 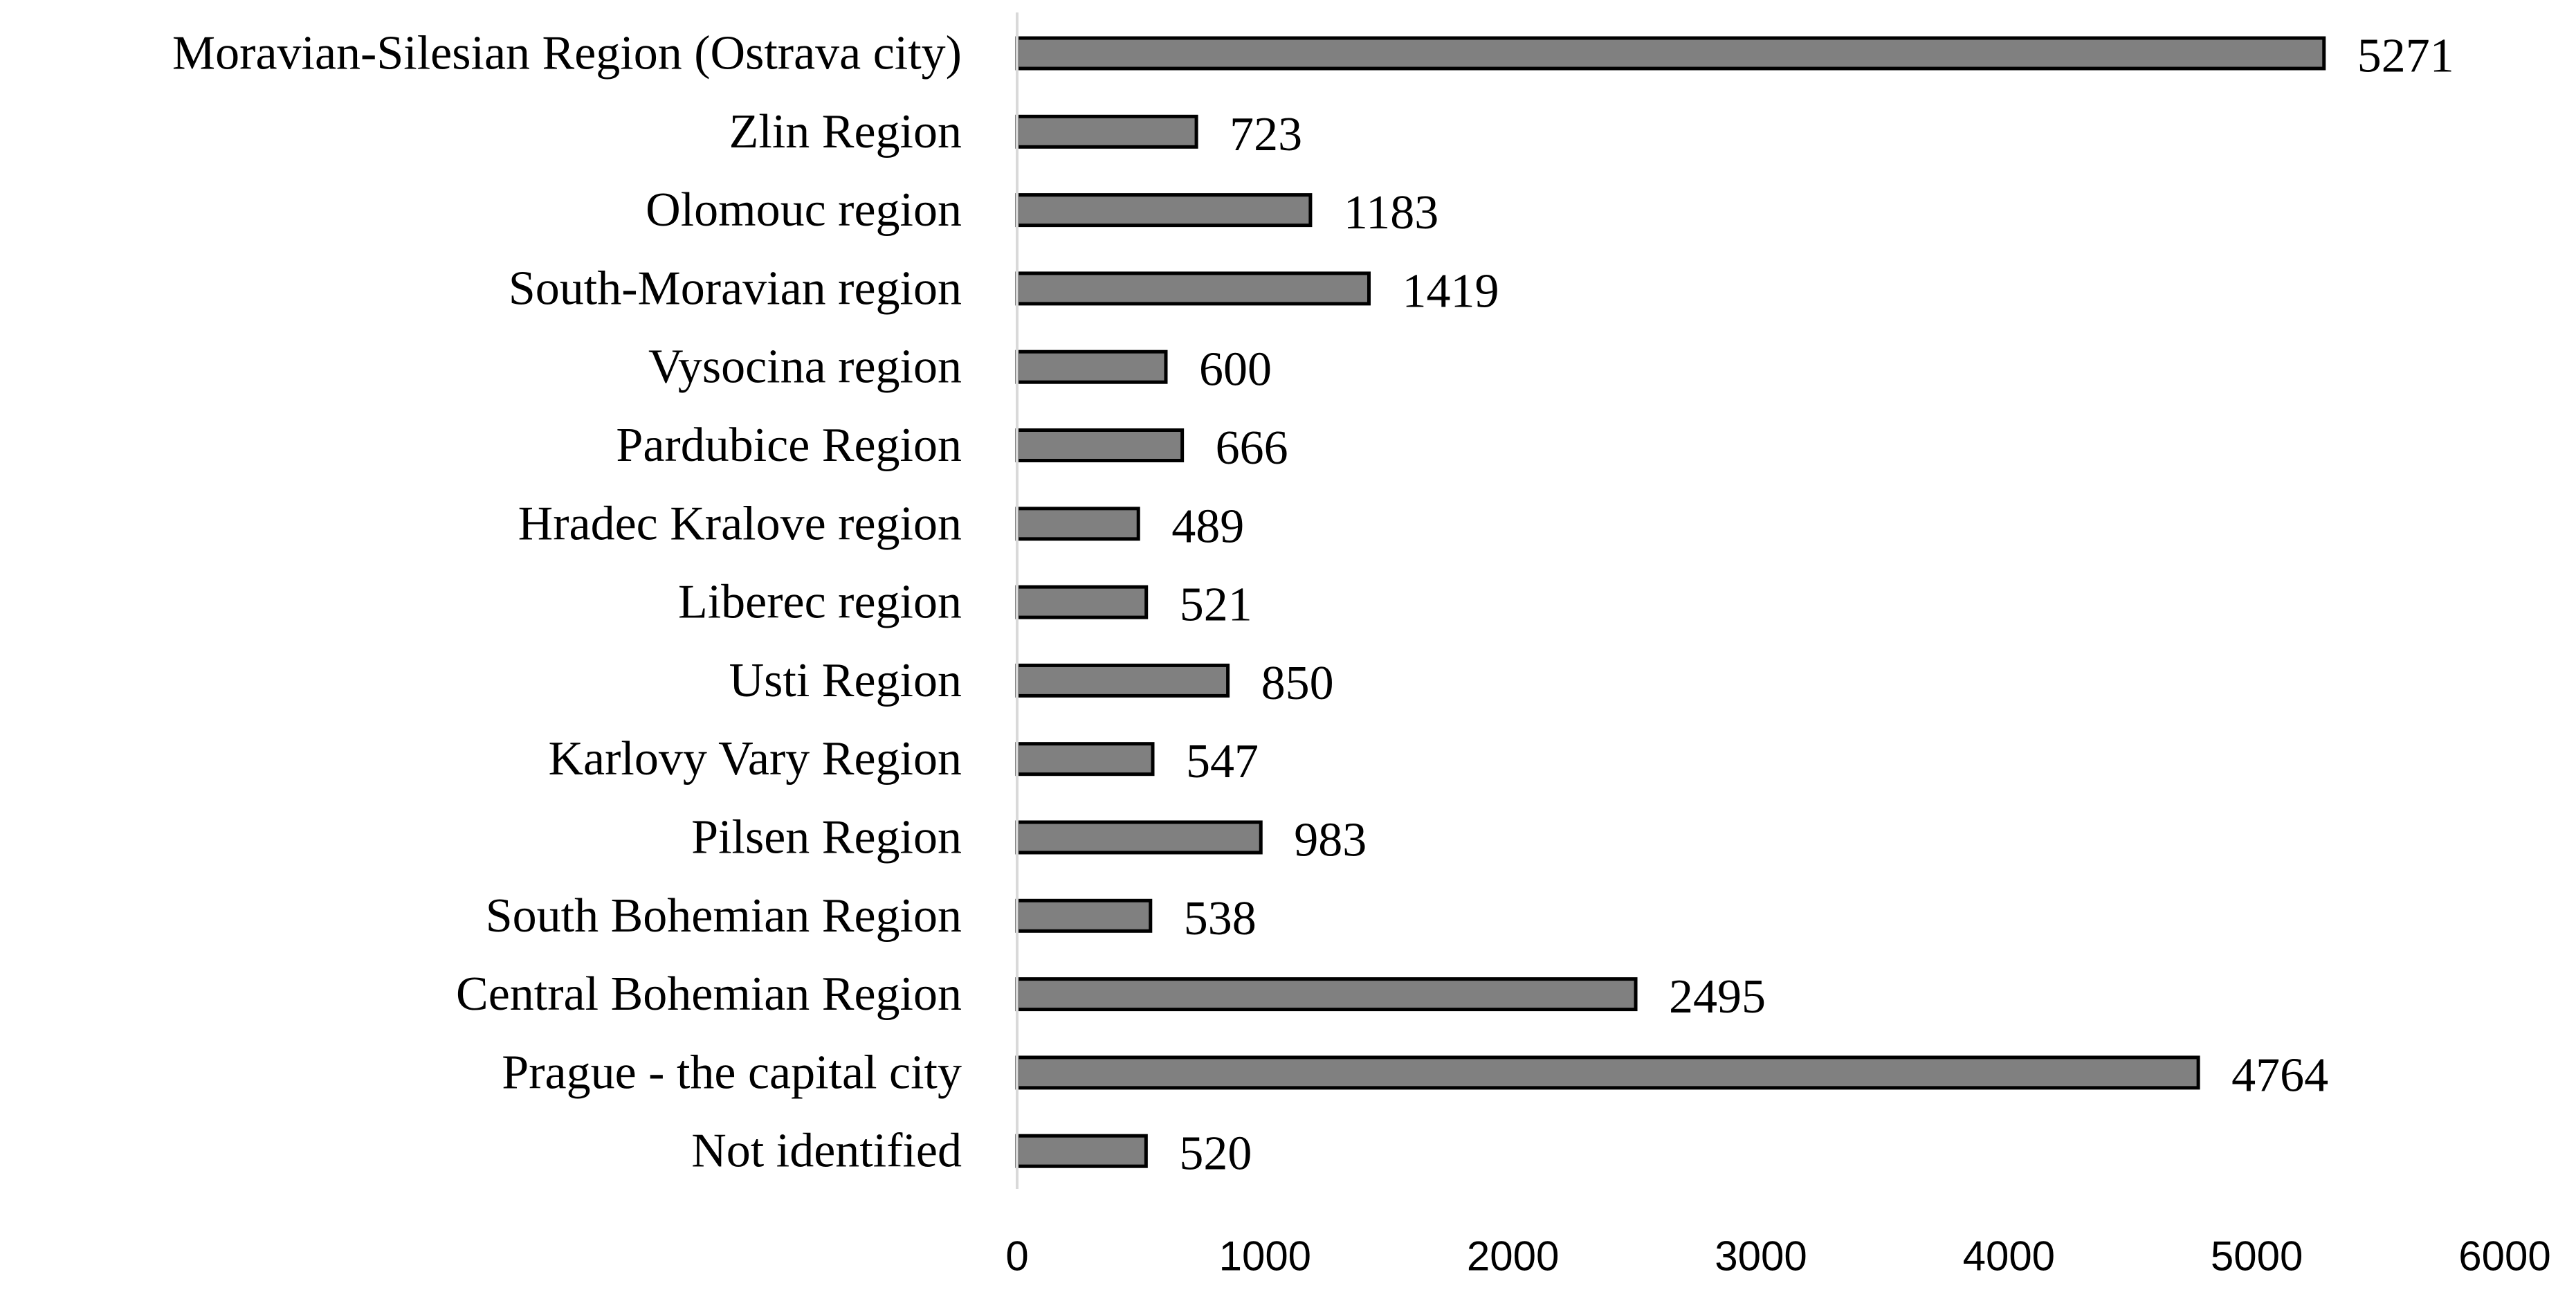 What do you see at coordinates (1222, 761) in the screenshot?
I see `value-label: 547` at bounding box center [1222, 761].